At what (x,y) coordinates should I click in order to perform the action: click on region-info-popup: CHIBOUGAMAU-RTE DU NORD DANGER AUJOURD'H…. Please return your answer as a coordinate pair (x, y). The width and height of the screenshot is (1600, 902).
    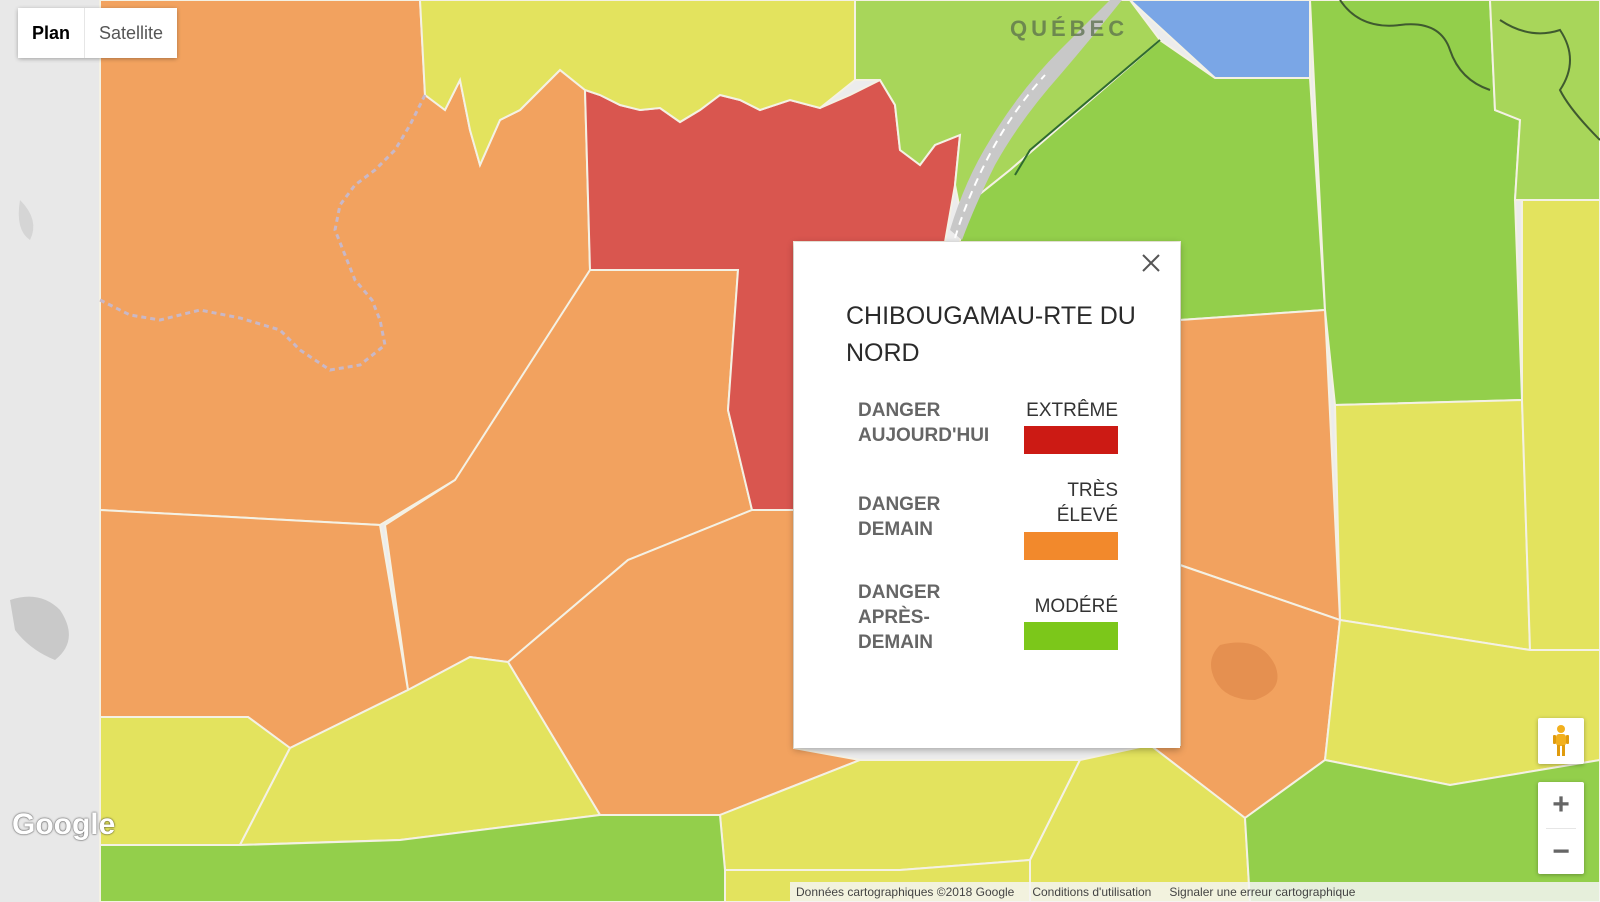
    Looking at the image, I should click on (987, 495).